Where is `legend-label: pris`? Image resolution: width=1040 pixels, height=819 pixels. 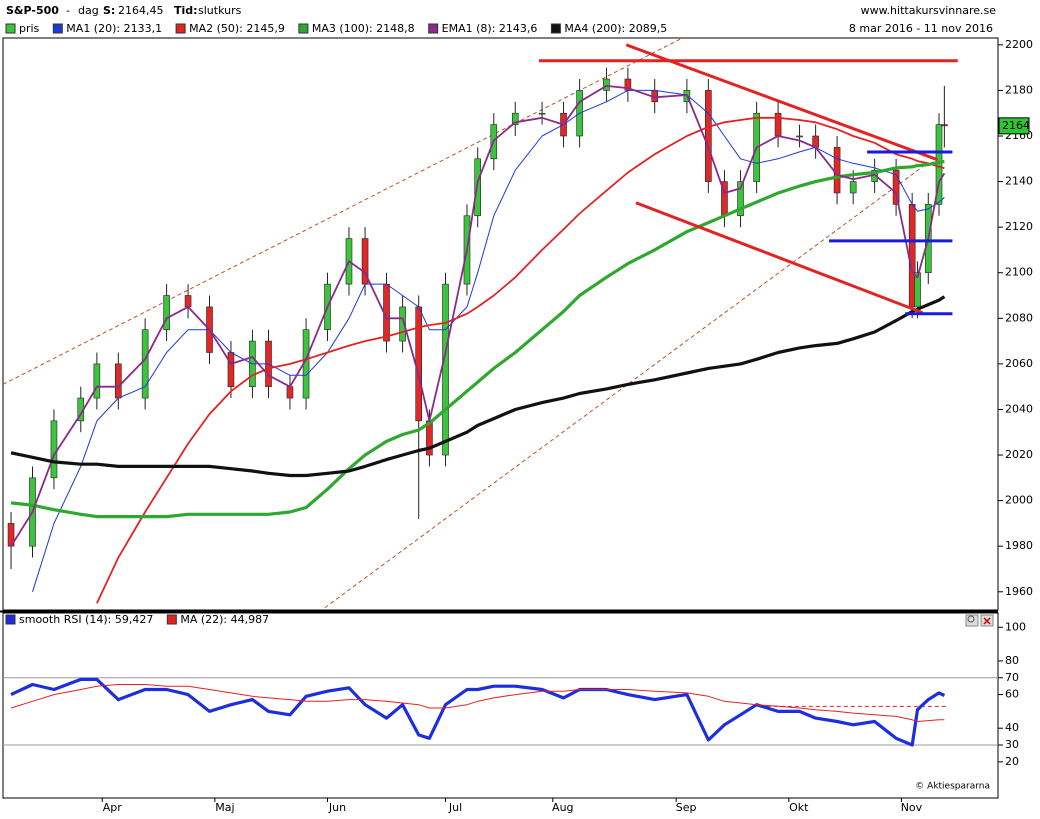
legend-label: pris is located at coordinates (29, 28).